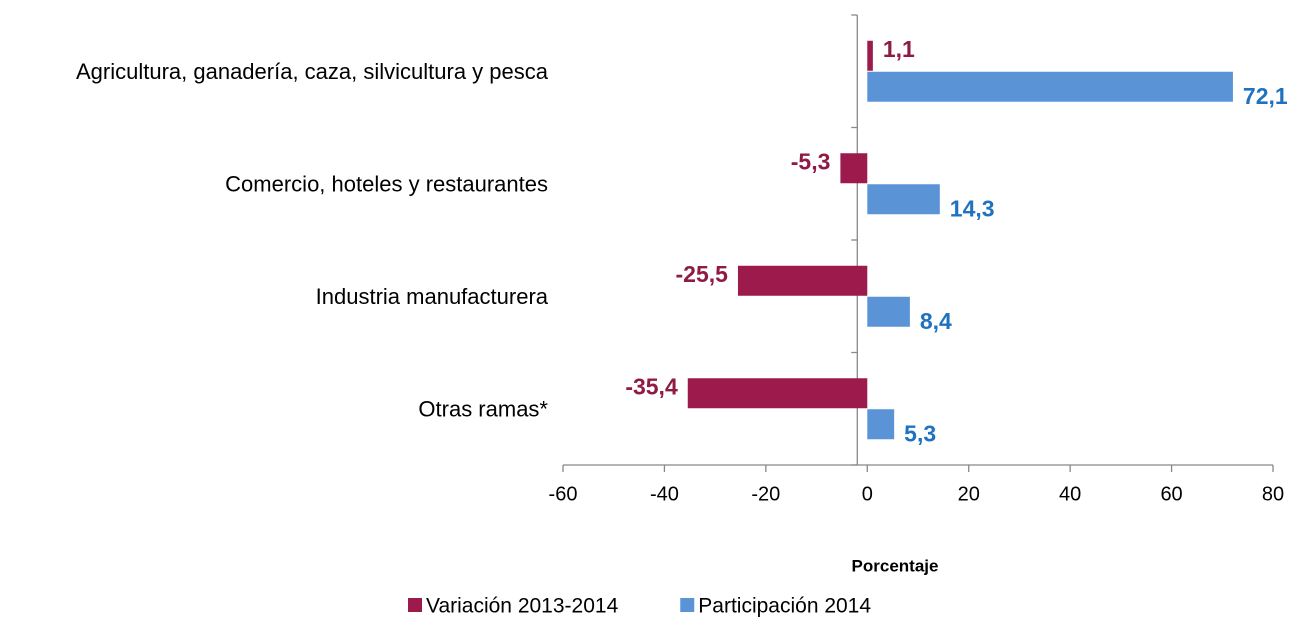  I want to click on data-label: 5,3, so click(920, 433).